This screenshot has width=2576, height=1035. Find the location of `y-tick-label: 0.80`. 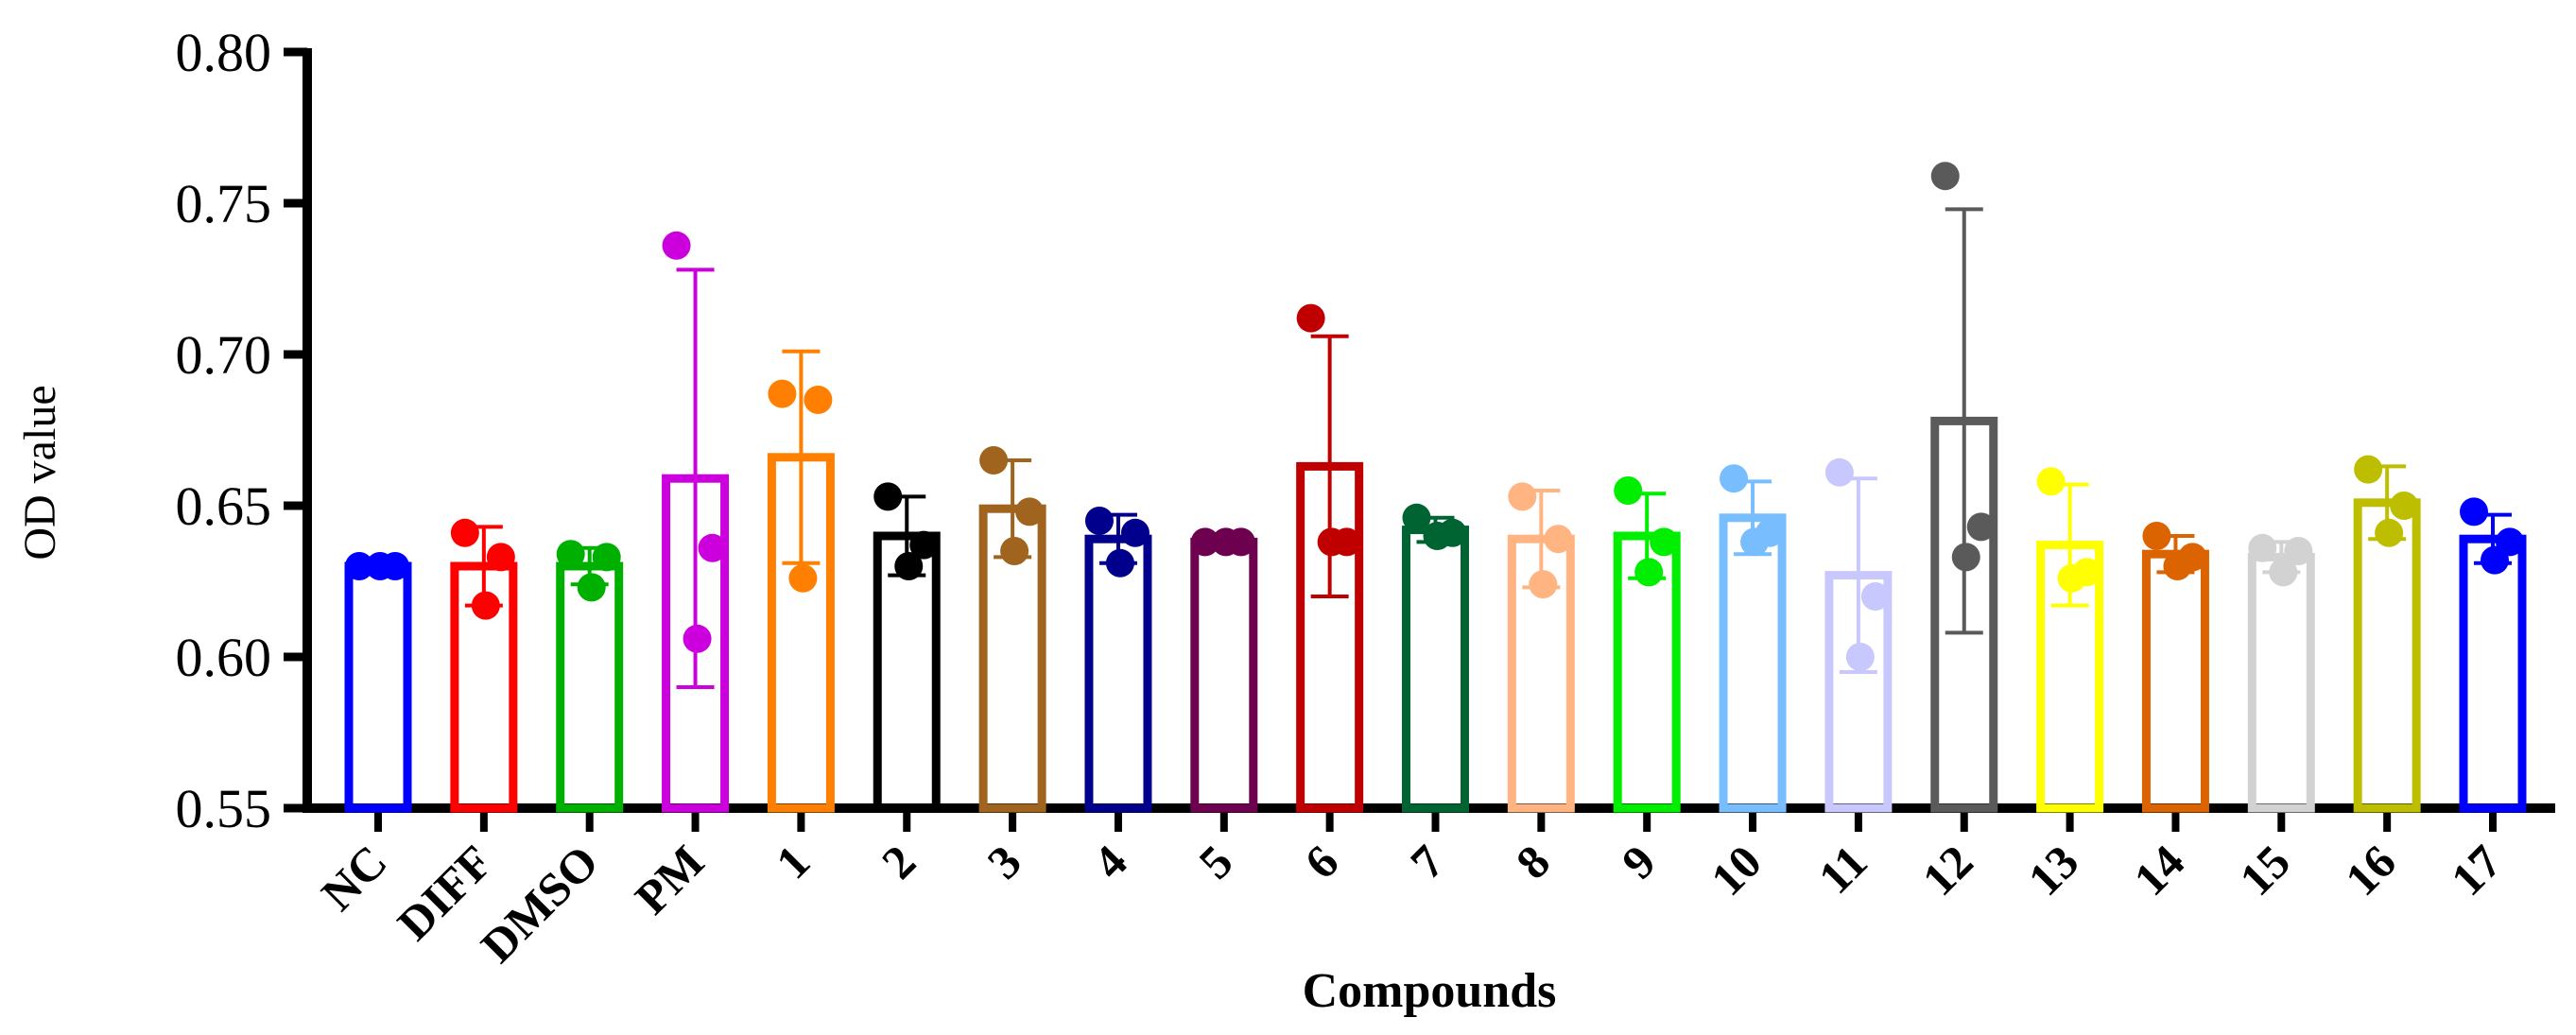

y-tick-label: 0.80 is located at coordinates (224, 53).